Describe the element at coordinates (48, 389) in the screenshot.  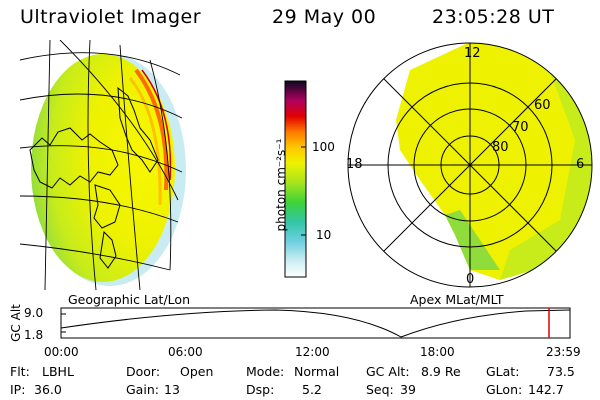
I see `status-ip-value: 36.0` at that location.